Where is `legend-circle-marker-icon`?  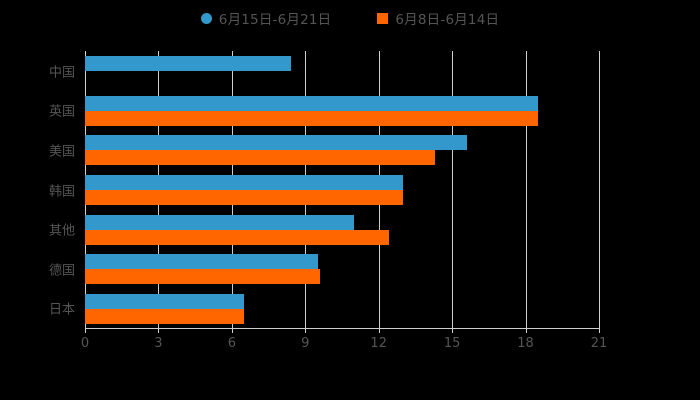
legend-circle-marker-icon is located at coordinates (206, 18).